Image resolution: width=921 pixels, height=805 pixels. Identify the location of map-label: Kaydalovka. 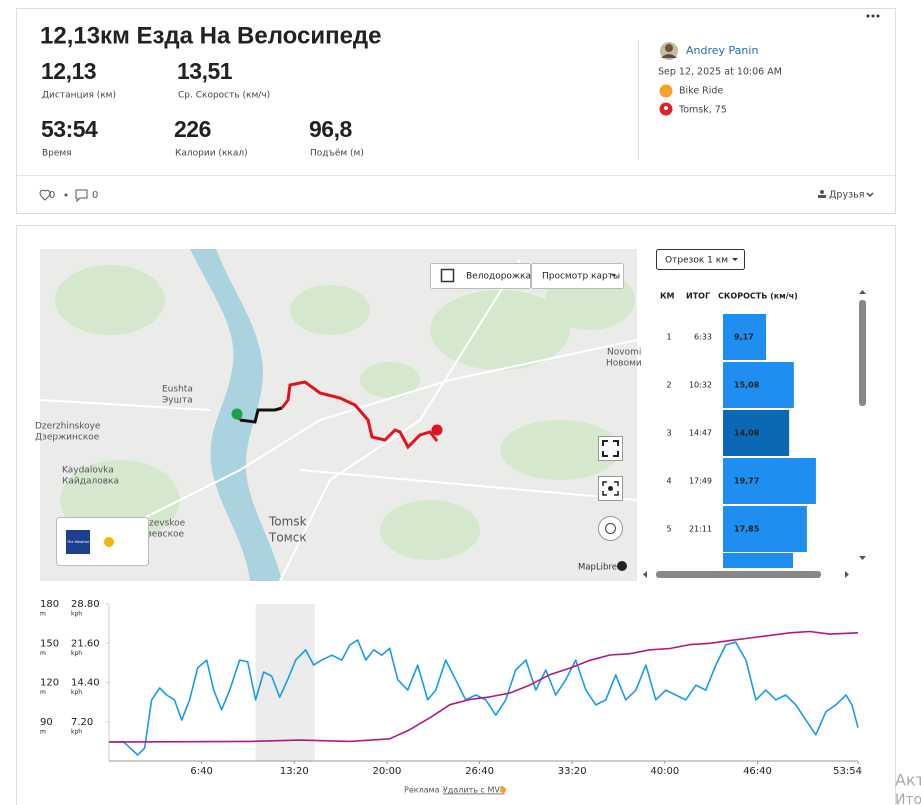
(88, 471).